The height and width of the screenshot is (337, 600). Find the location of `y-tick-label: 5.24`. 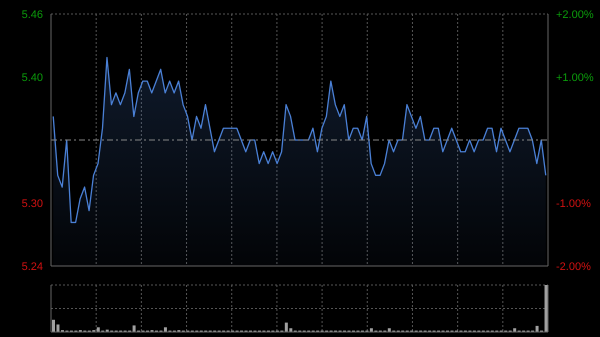

y-tick-label: 5.24 is located at coordinates (32, 267).